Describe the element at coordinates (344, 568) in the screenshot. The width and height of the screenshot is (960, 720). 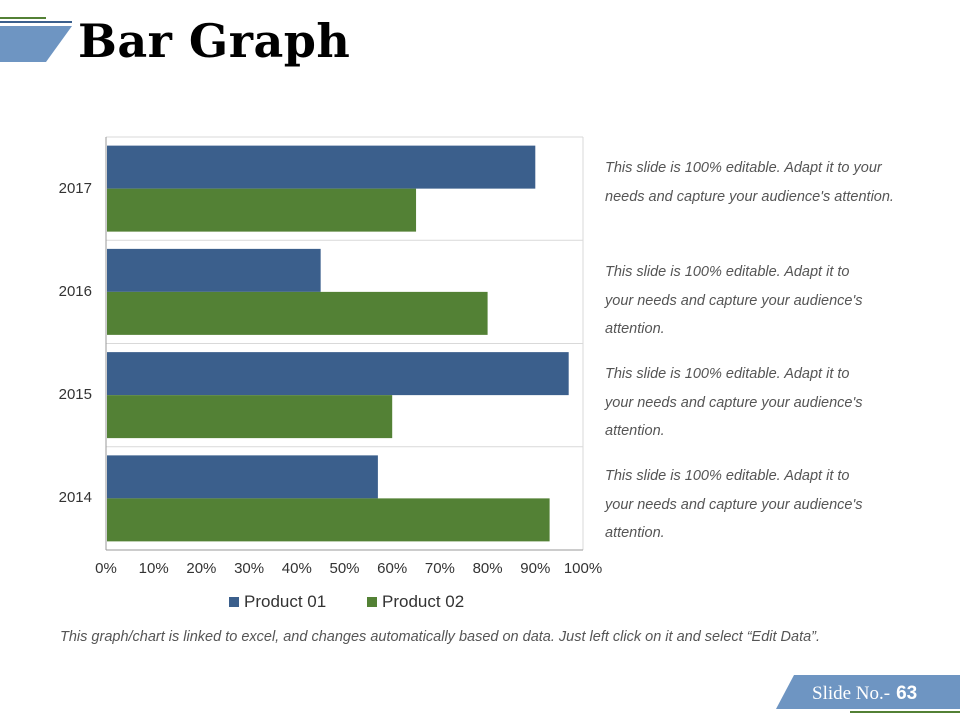
I see `x-tick-label: 50%` at that location.